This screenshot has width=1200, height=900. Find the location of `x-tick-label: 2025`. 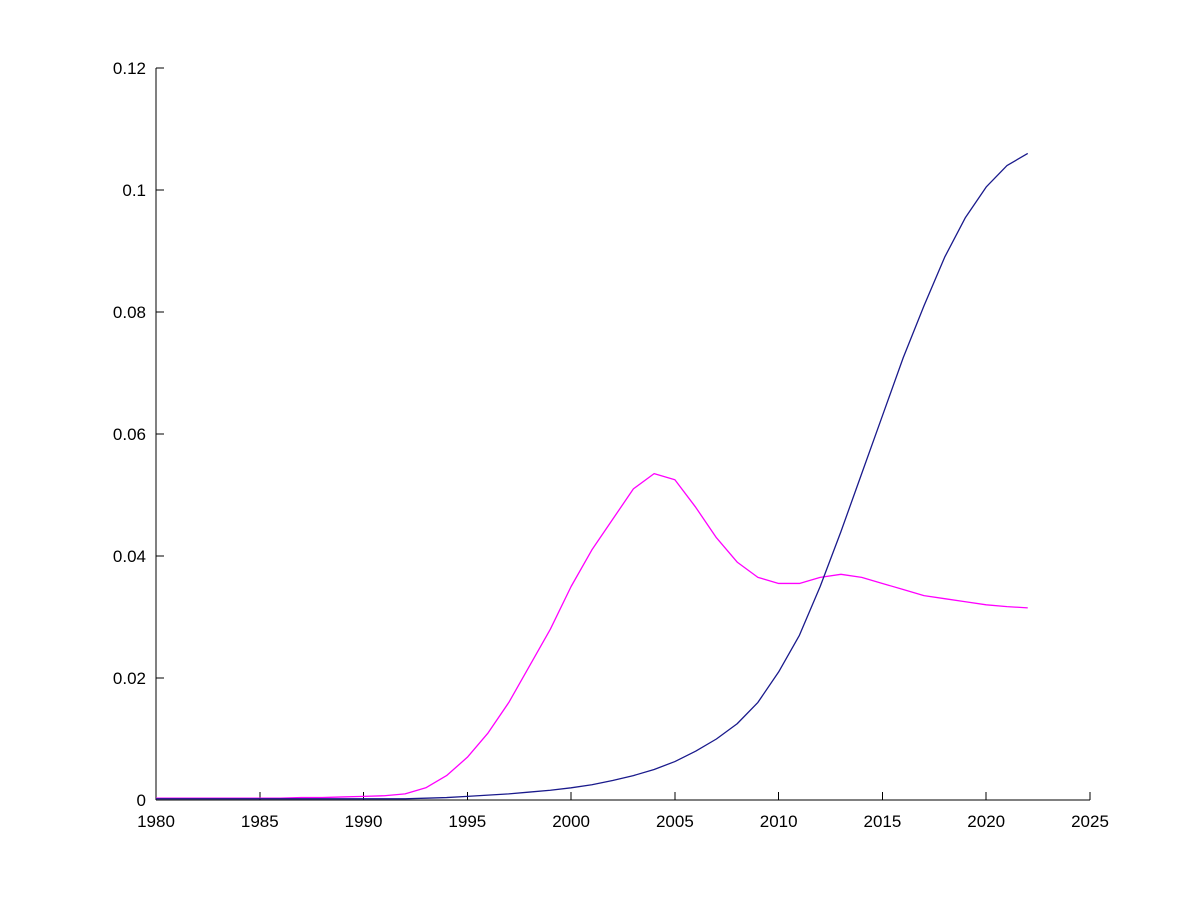

x-tick-label: 2025 is located at coordinates (1090, 821).